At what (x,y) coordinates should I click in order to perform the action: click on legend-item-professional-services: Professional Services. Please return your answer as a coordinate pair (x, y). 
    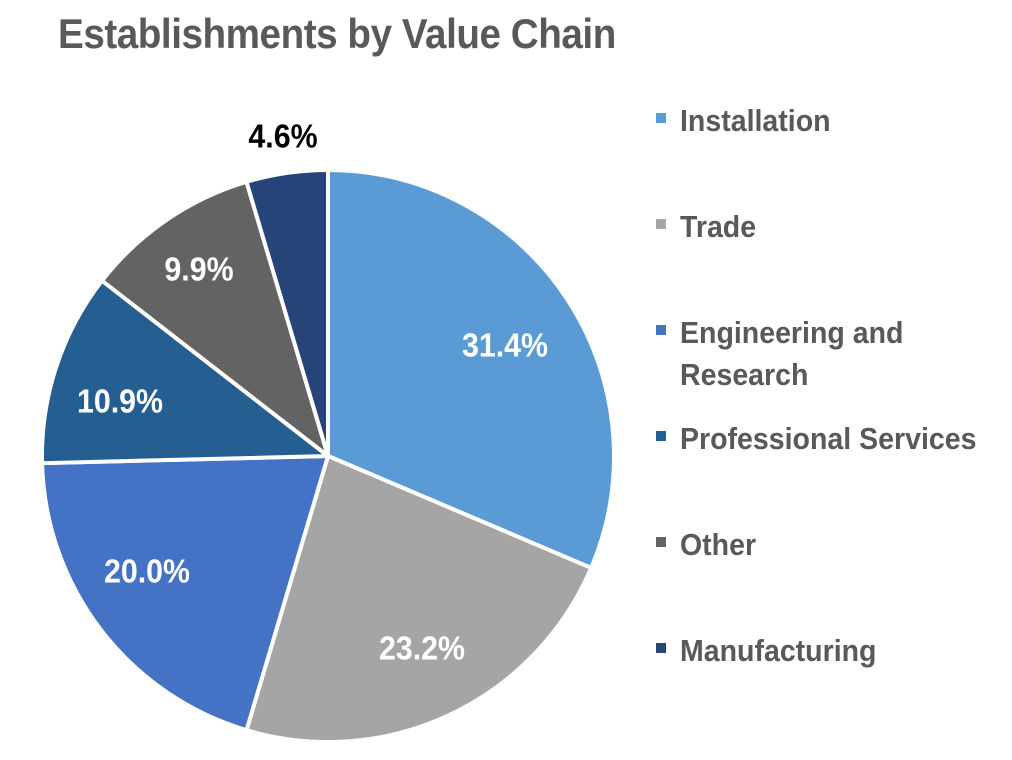
    Looking at the image, I should click on (833, 439).